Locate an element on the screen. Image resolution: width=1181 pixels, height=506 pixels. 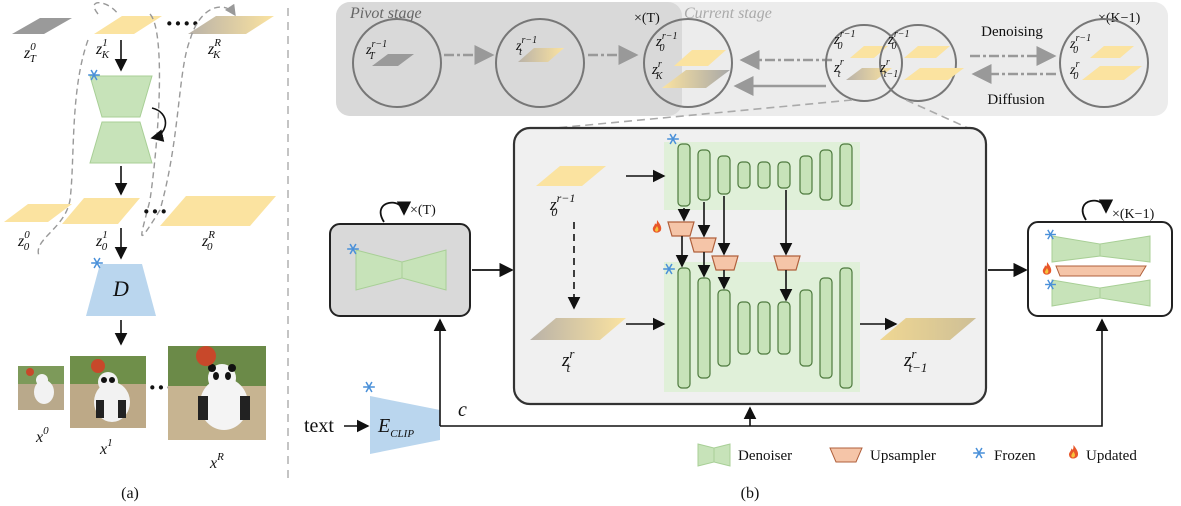
svg-text: Denoiser is located at coordinates (765, 456).